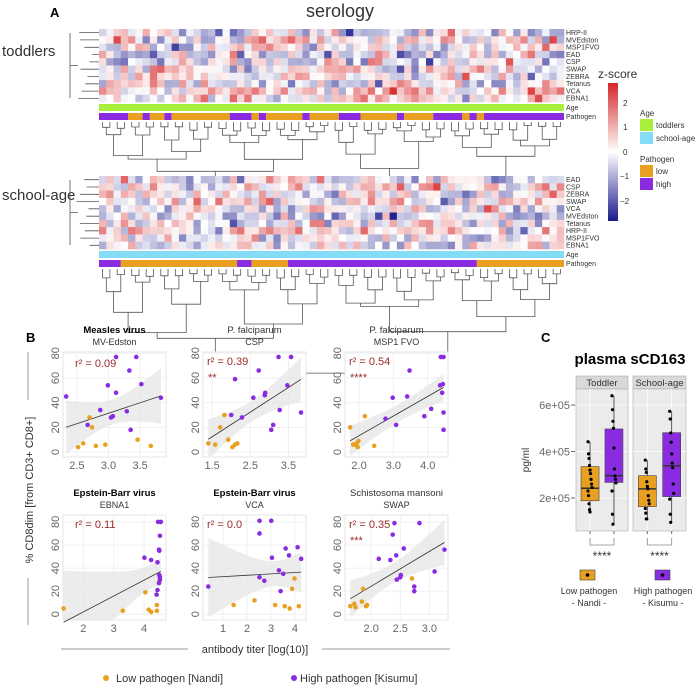 Image resolution: width=700 pixels, height=685 pixels. I want to click on zscore-title: z-score, so click(618, 74).